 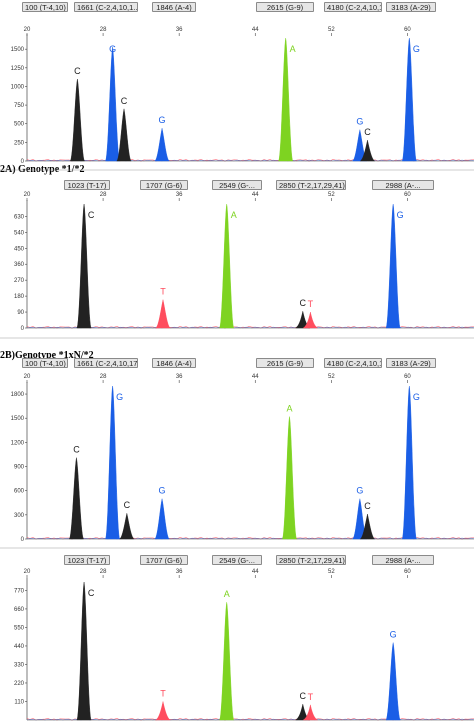 I want to click on y-tick-label: 750, so click(x=19, y=106).